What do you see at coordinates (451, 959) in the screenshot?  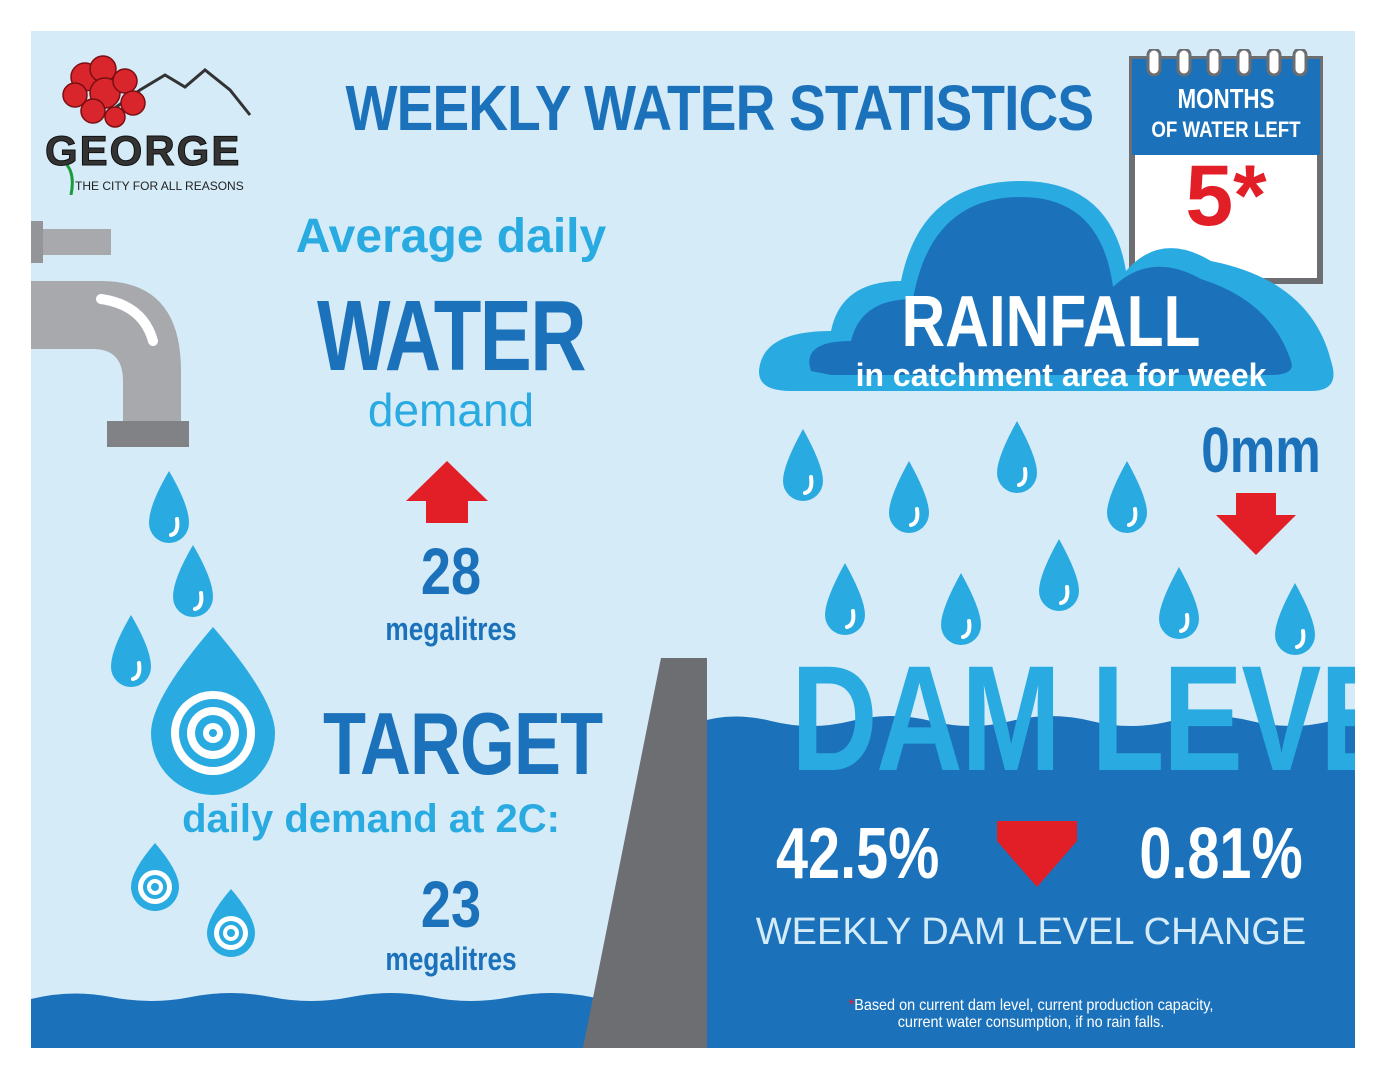 I see `target-unit: megalitres` at bounding box center [451, 959].